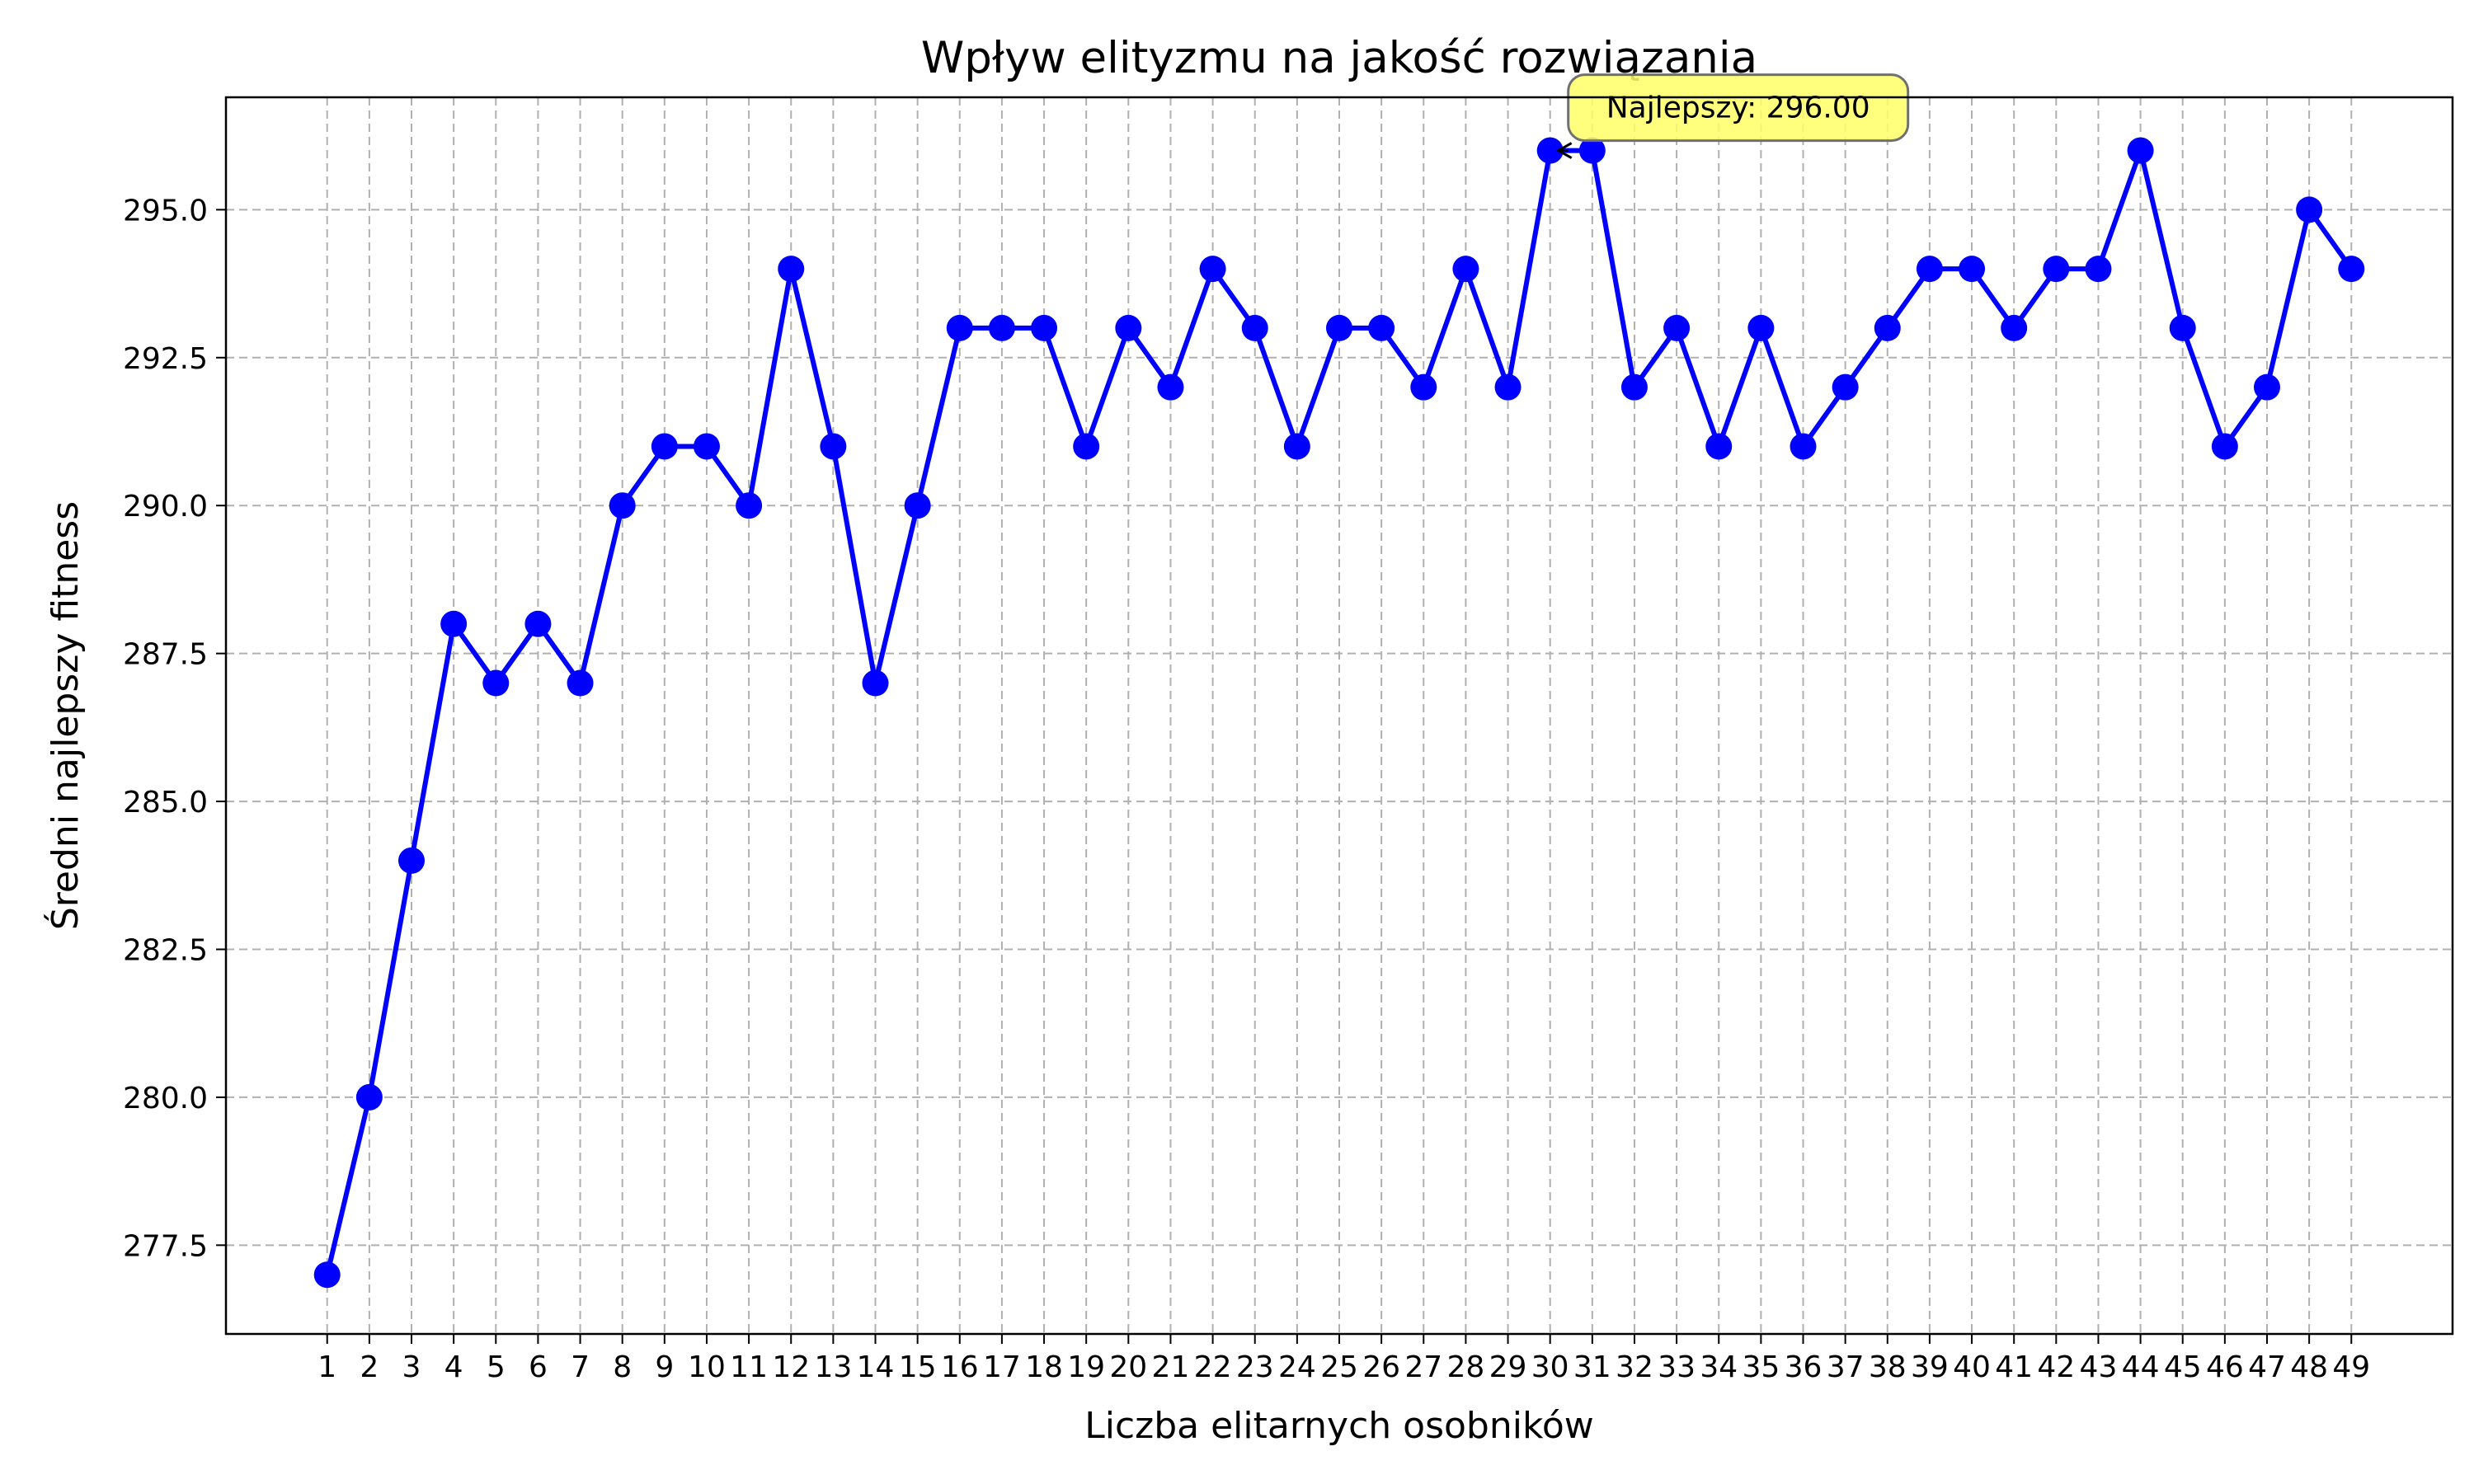 This screenshot has width=2474, height=1484. I want to click on x-tick-label: 5, so click(496, 1367).